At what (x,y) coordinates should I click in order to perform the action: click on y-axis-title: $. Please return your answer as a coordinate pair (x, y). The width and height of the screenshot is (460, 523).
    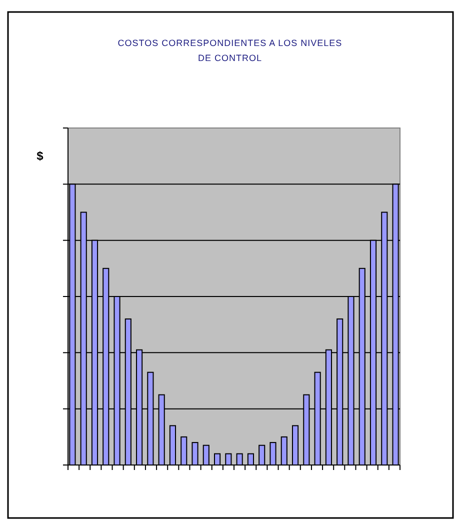
    Looking at the image, I should click on (40, 156).